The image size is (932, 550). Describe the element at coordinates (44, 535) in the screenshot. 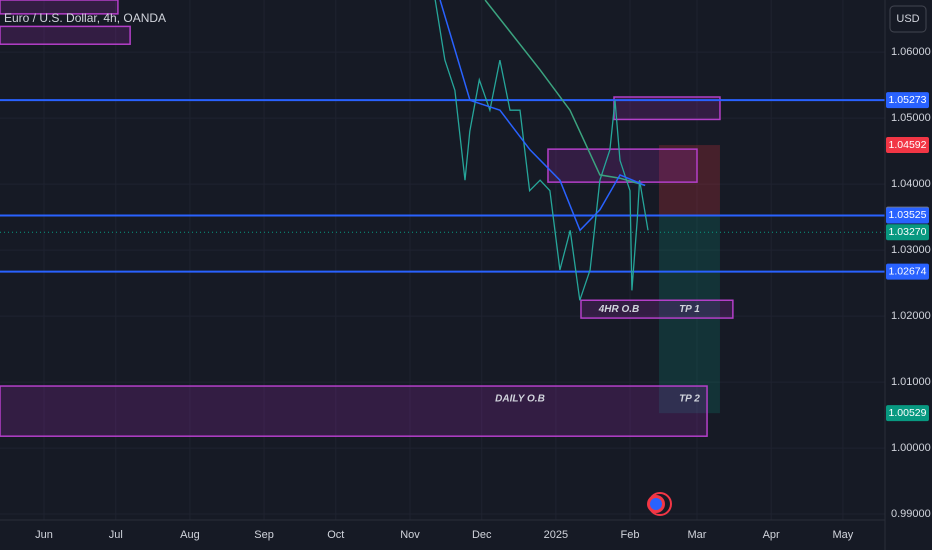

I see `x-tick-label: Jun` at that location.